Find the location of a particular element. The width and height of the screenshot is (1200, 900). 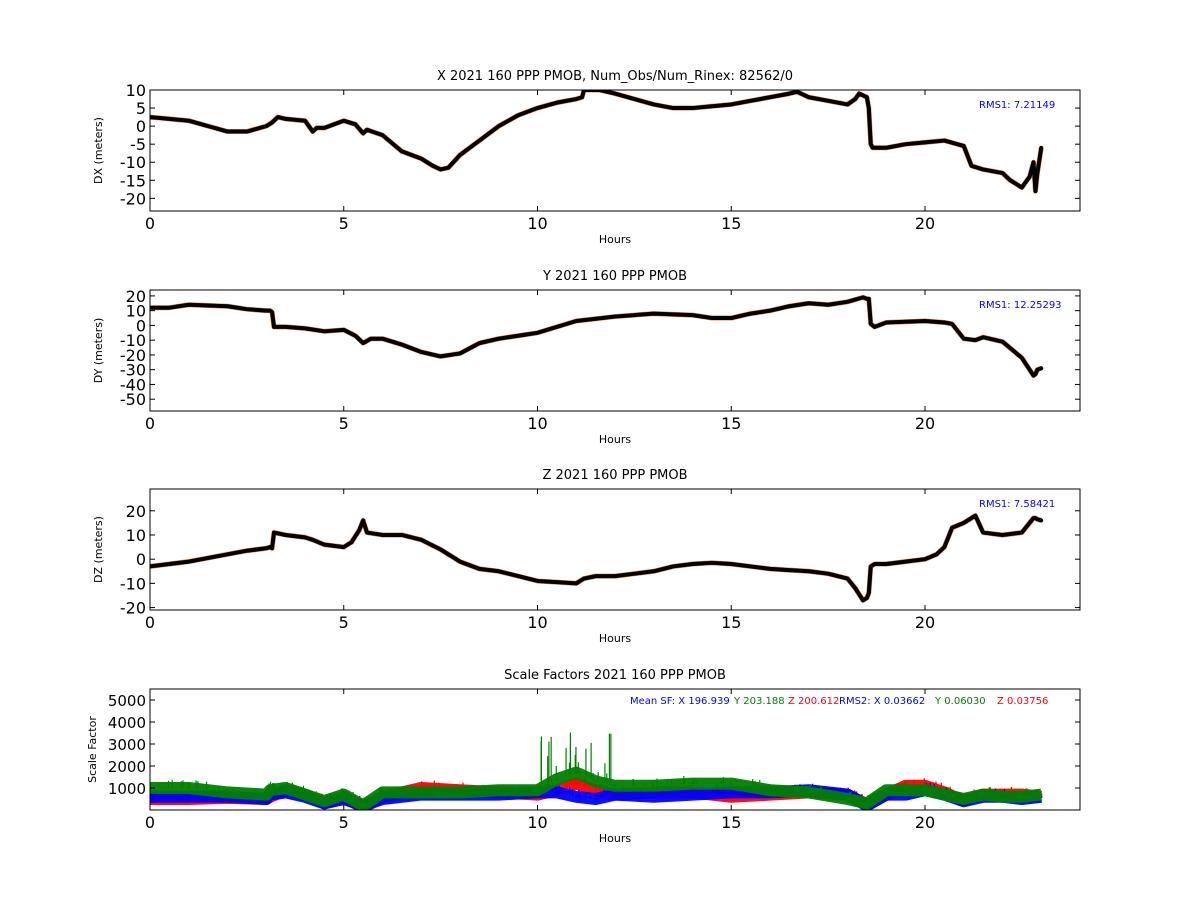

y-tick-label: -30 is located at coordinates (133, 370).